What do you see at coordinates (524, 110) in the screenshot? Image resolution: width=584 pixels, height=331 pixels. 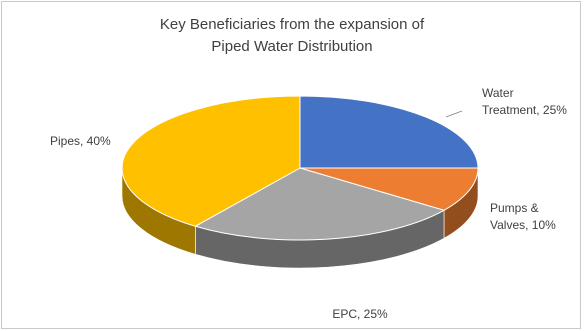 I see `data-label-line: Treatment, 25%` at bounding box center [524, 110].